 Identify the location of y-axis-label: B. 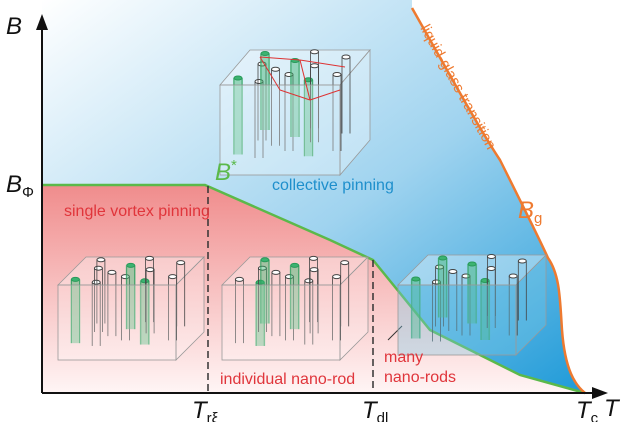
(14, 26).